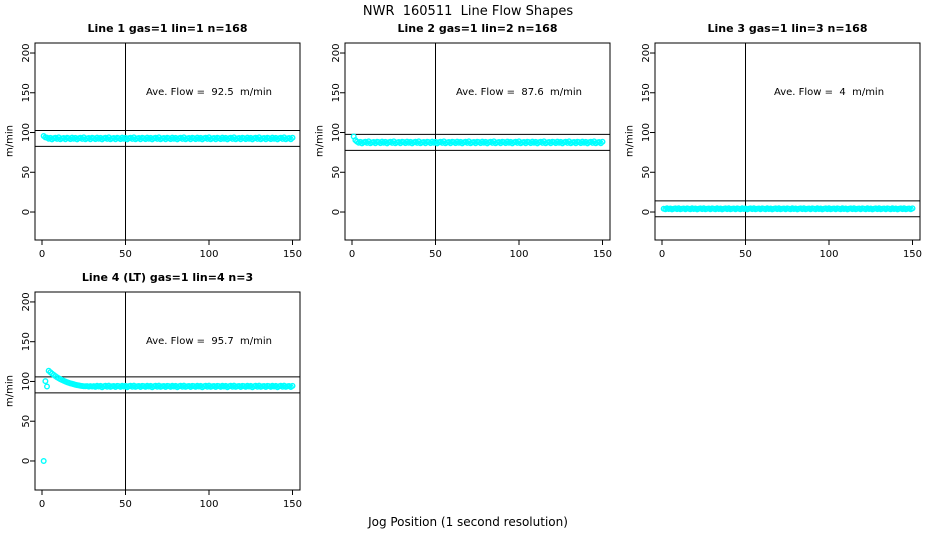 Image resolution: width=936 pixels, height=540 pixels. What do you see at coordinates (477, 28) in the screenshot?
I see `subplot-2-title: Line 2 gas=1 lin=2 n=168` at bounding box center [477, 28].